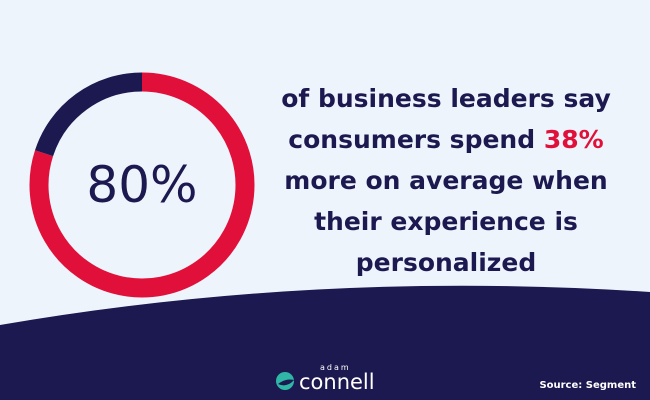 This screenshot has height=400, width=650. I want to click on statement-highlight: 38%, so click(573, 139).